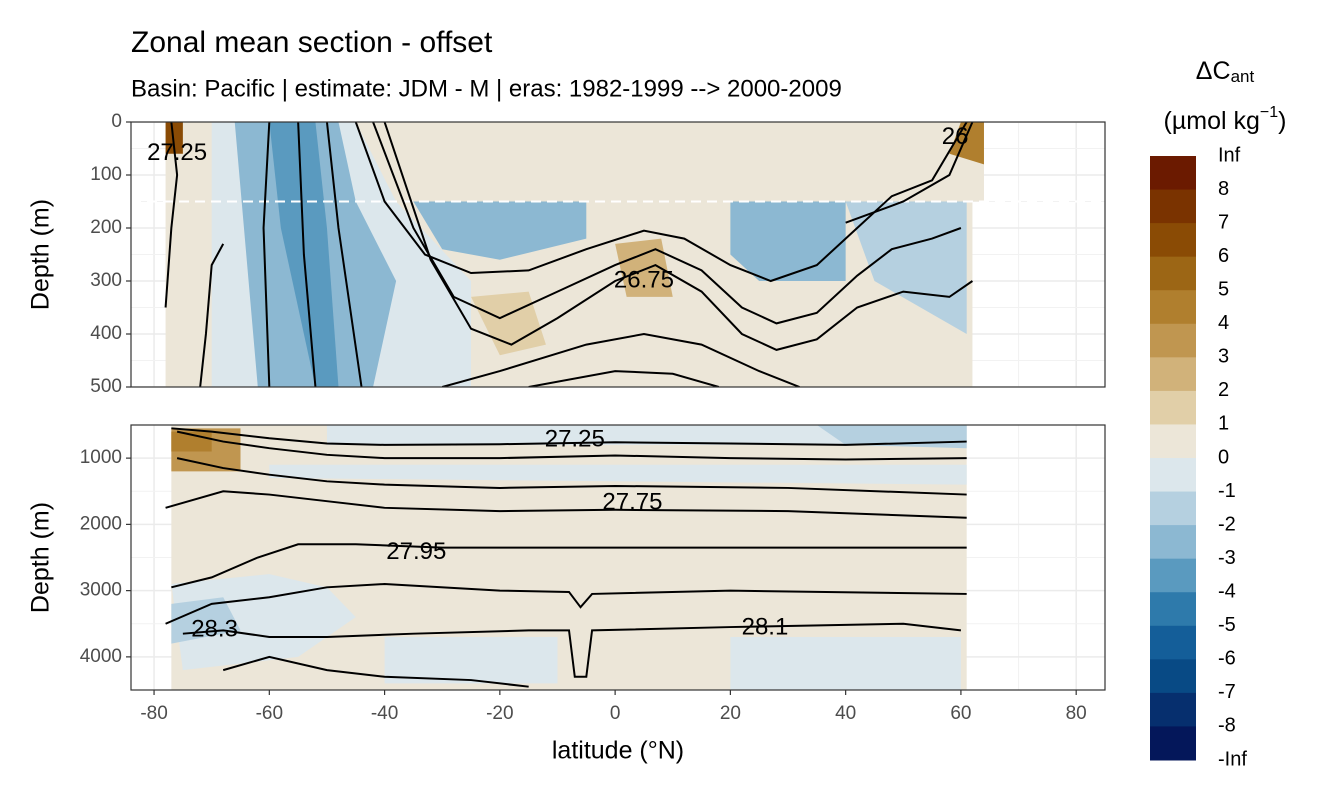 The width and height of the screenshot is (1344, 811). What do you see at coordinates (644, 279) in the screenshot?
I see `contour-label: 26.75` at bounding box center [644, 279].